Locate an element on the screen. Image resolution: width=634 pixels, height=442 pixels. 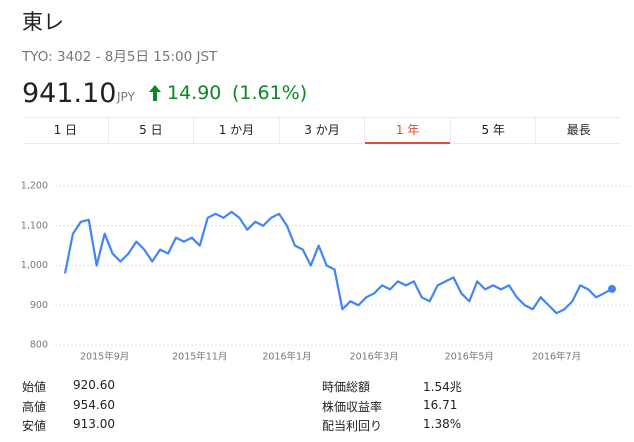
subtitle: TYO: 3402 - 8月5日 15:00 JST is located at coordinates (120, 57).